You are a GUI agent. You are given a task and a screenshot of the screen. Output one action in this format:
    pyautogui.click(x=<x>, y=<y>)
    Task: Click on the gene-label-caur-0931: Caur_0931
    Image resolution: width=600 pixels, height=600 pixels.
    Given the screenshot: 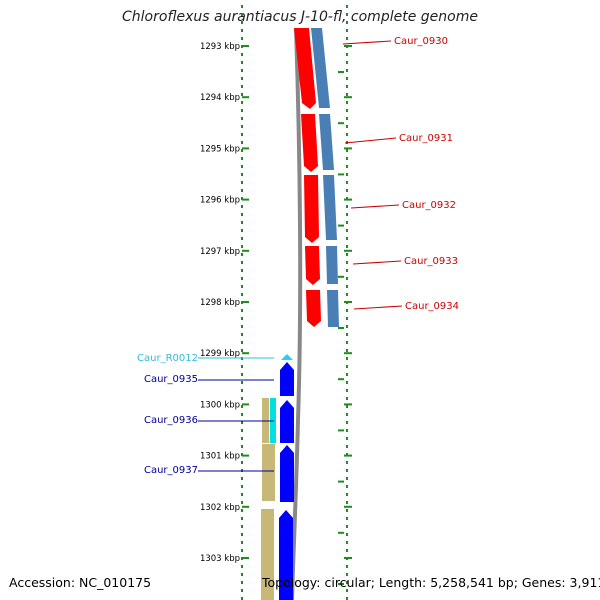 What is the action you would take?
    pyautogui.click(x=426, y=138)
    